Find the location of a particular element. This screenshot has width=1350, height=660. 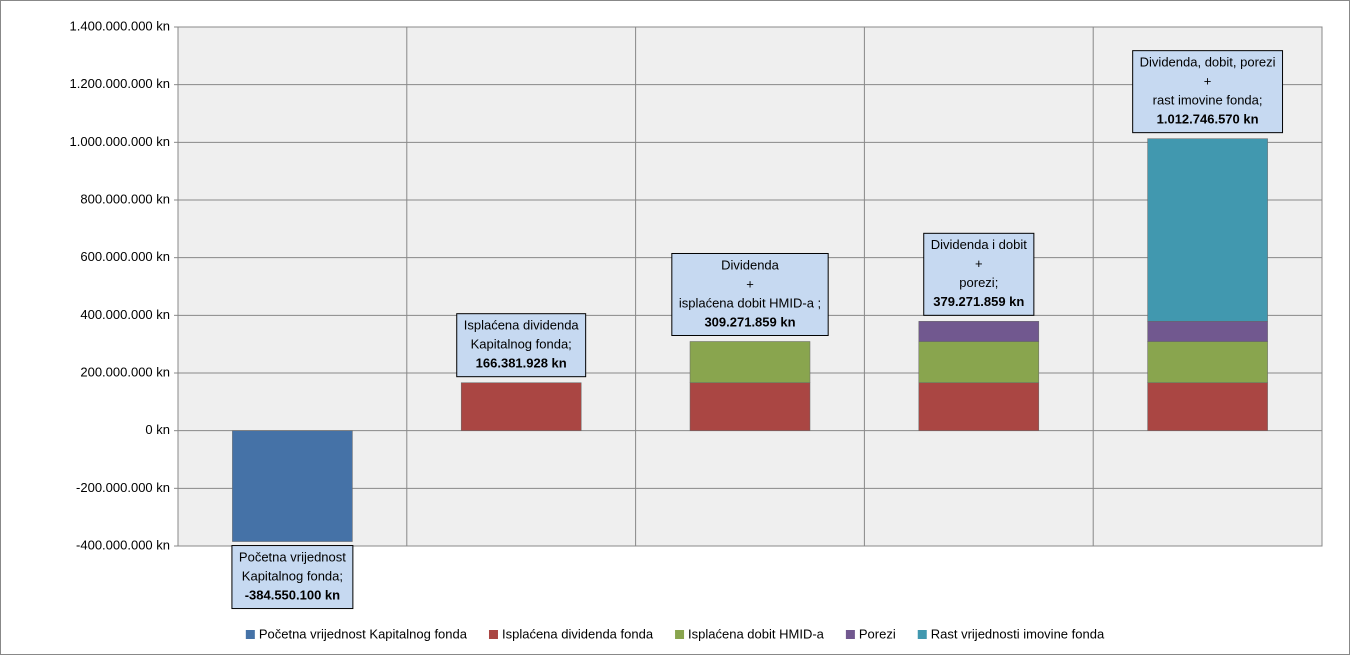

annotation-text: rast imovine fonda; is located at coordinates (1208, 100).